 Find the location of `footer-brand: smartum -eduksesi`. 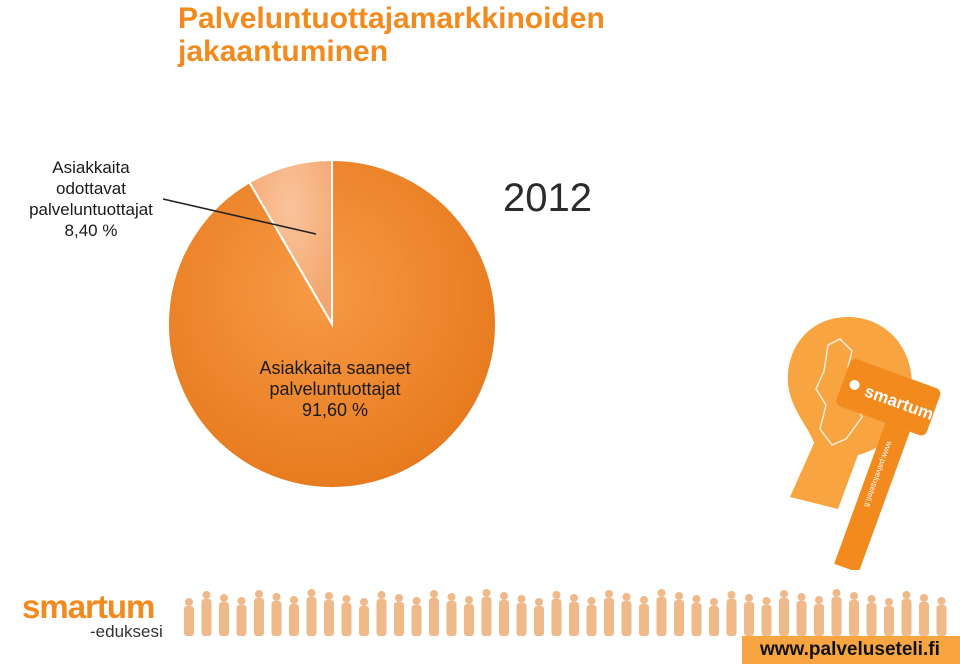

footer-brand: smartum -eduksesi is located at coordinates (92, 616).